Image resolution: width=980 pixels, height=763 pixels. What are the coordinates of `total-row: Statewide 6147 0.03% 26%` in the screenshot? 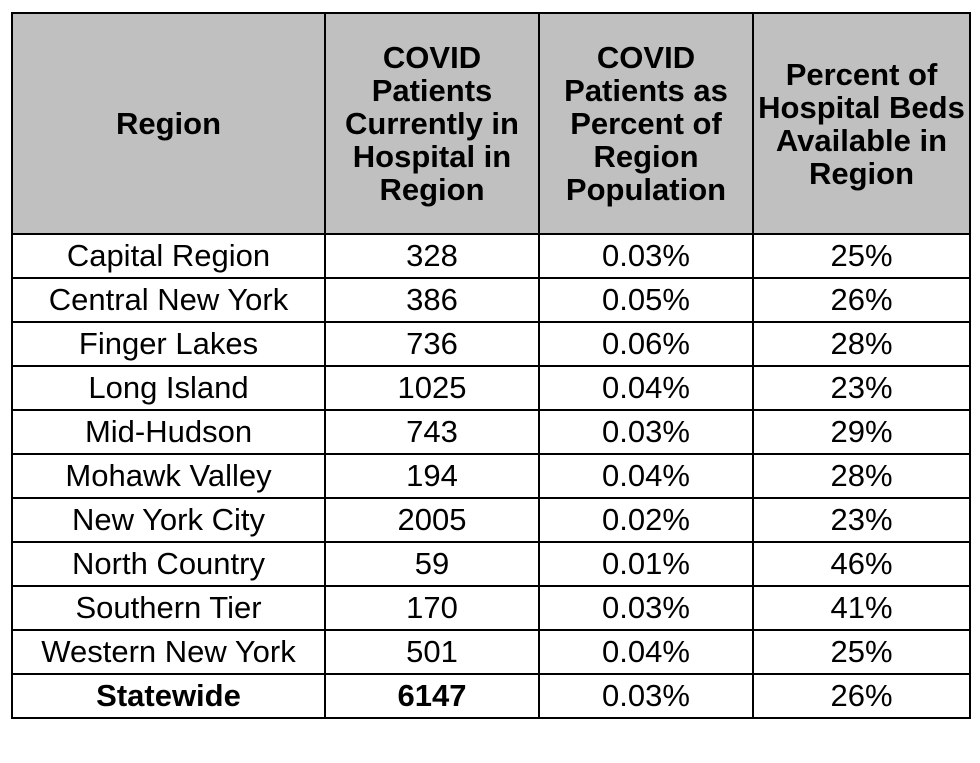 It's located at (491, 696).